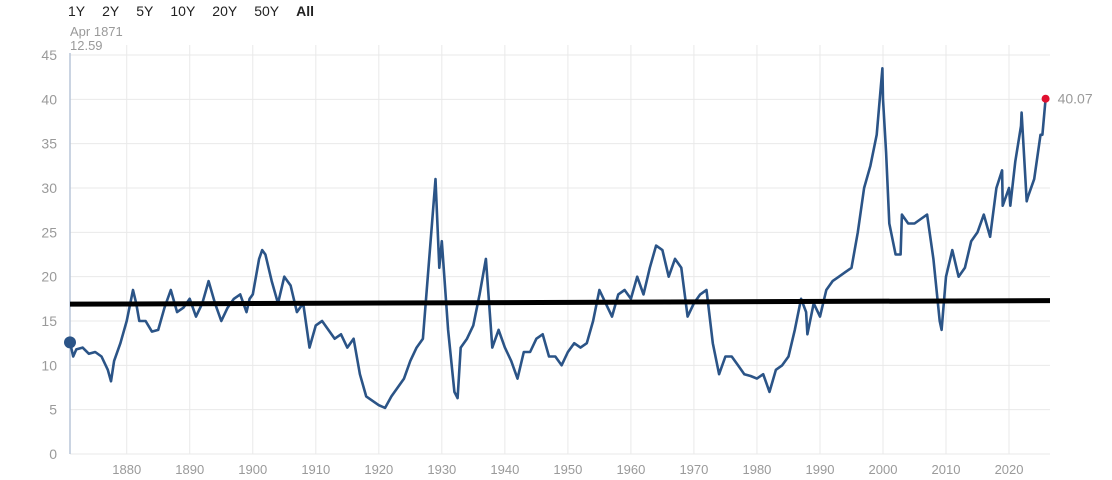  I want to click on x-tick-label: 1920, so click(378, 469).